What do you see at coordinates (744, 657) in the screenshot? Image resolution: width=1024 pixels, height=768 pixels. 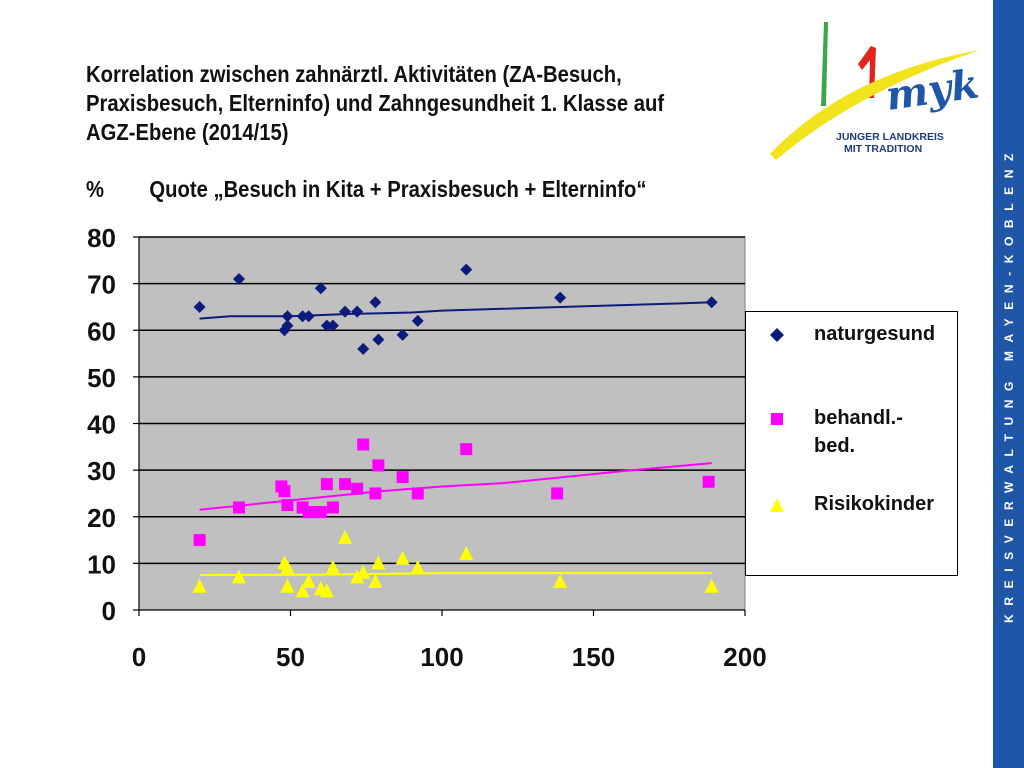 I see `x-tick-label: 200` at bounding box center [744, 657].